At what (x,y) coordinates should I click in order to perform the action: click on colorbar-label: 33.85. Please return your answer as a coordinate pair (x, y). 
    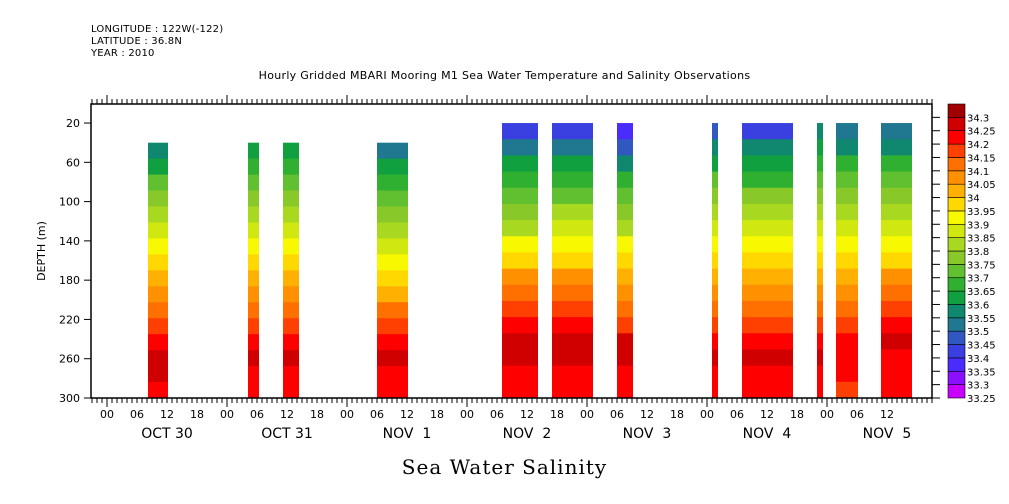
    Looking at the image, I should click on (981, 239).